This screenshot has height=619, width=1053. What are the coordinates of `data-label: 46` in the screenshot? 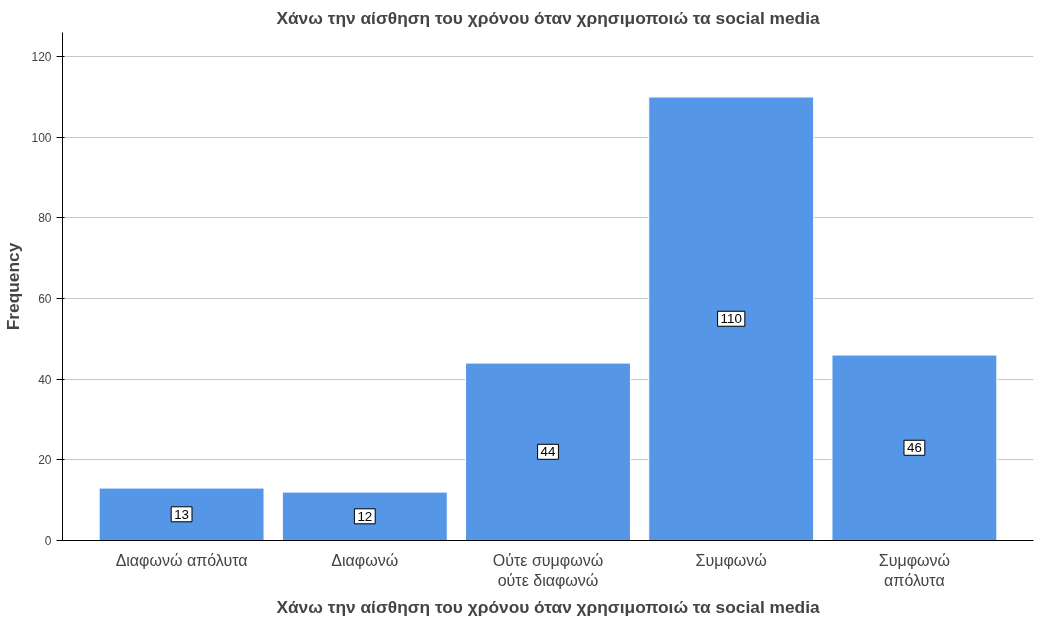 It's located at (914, 448).